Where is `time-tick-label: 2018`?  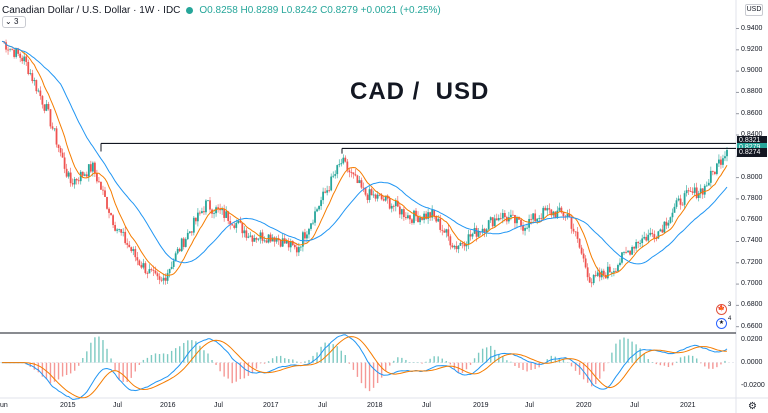 time-tick-label: 2018 is located at coordinates (375, 405).